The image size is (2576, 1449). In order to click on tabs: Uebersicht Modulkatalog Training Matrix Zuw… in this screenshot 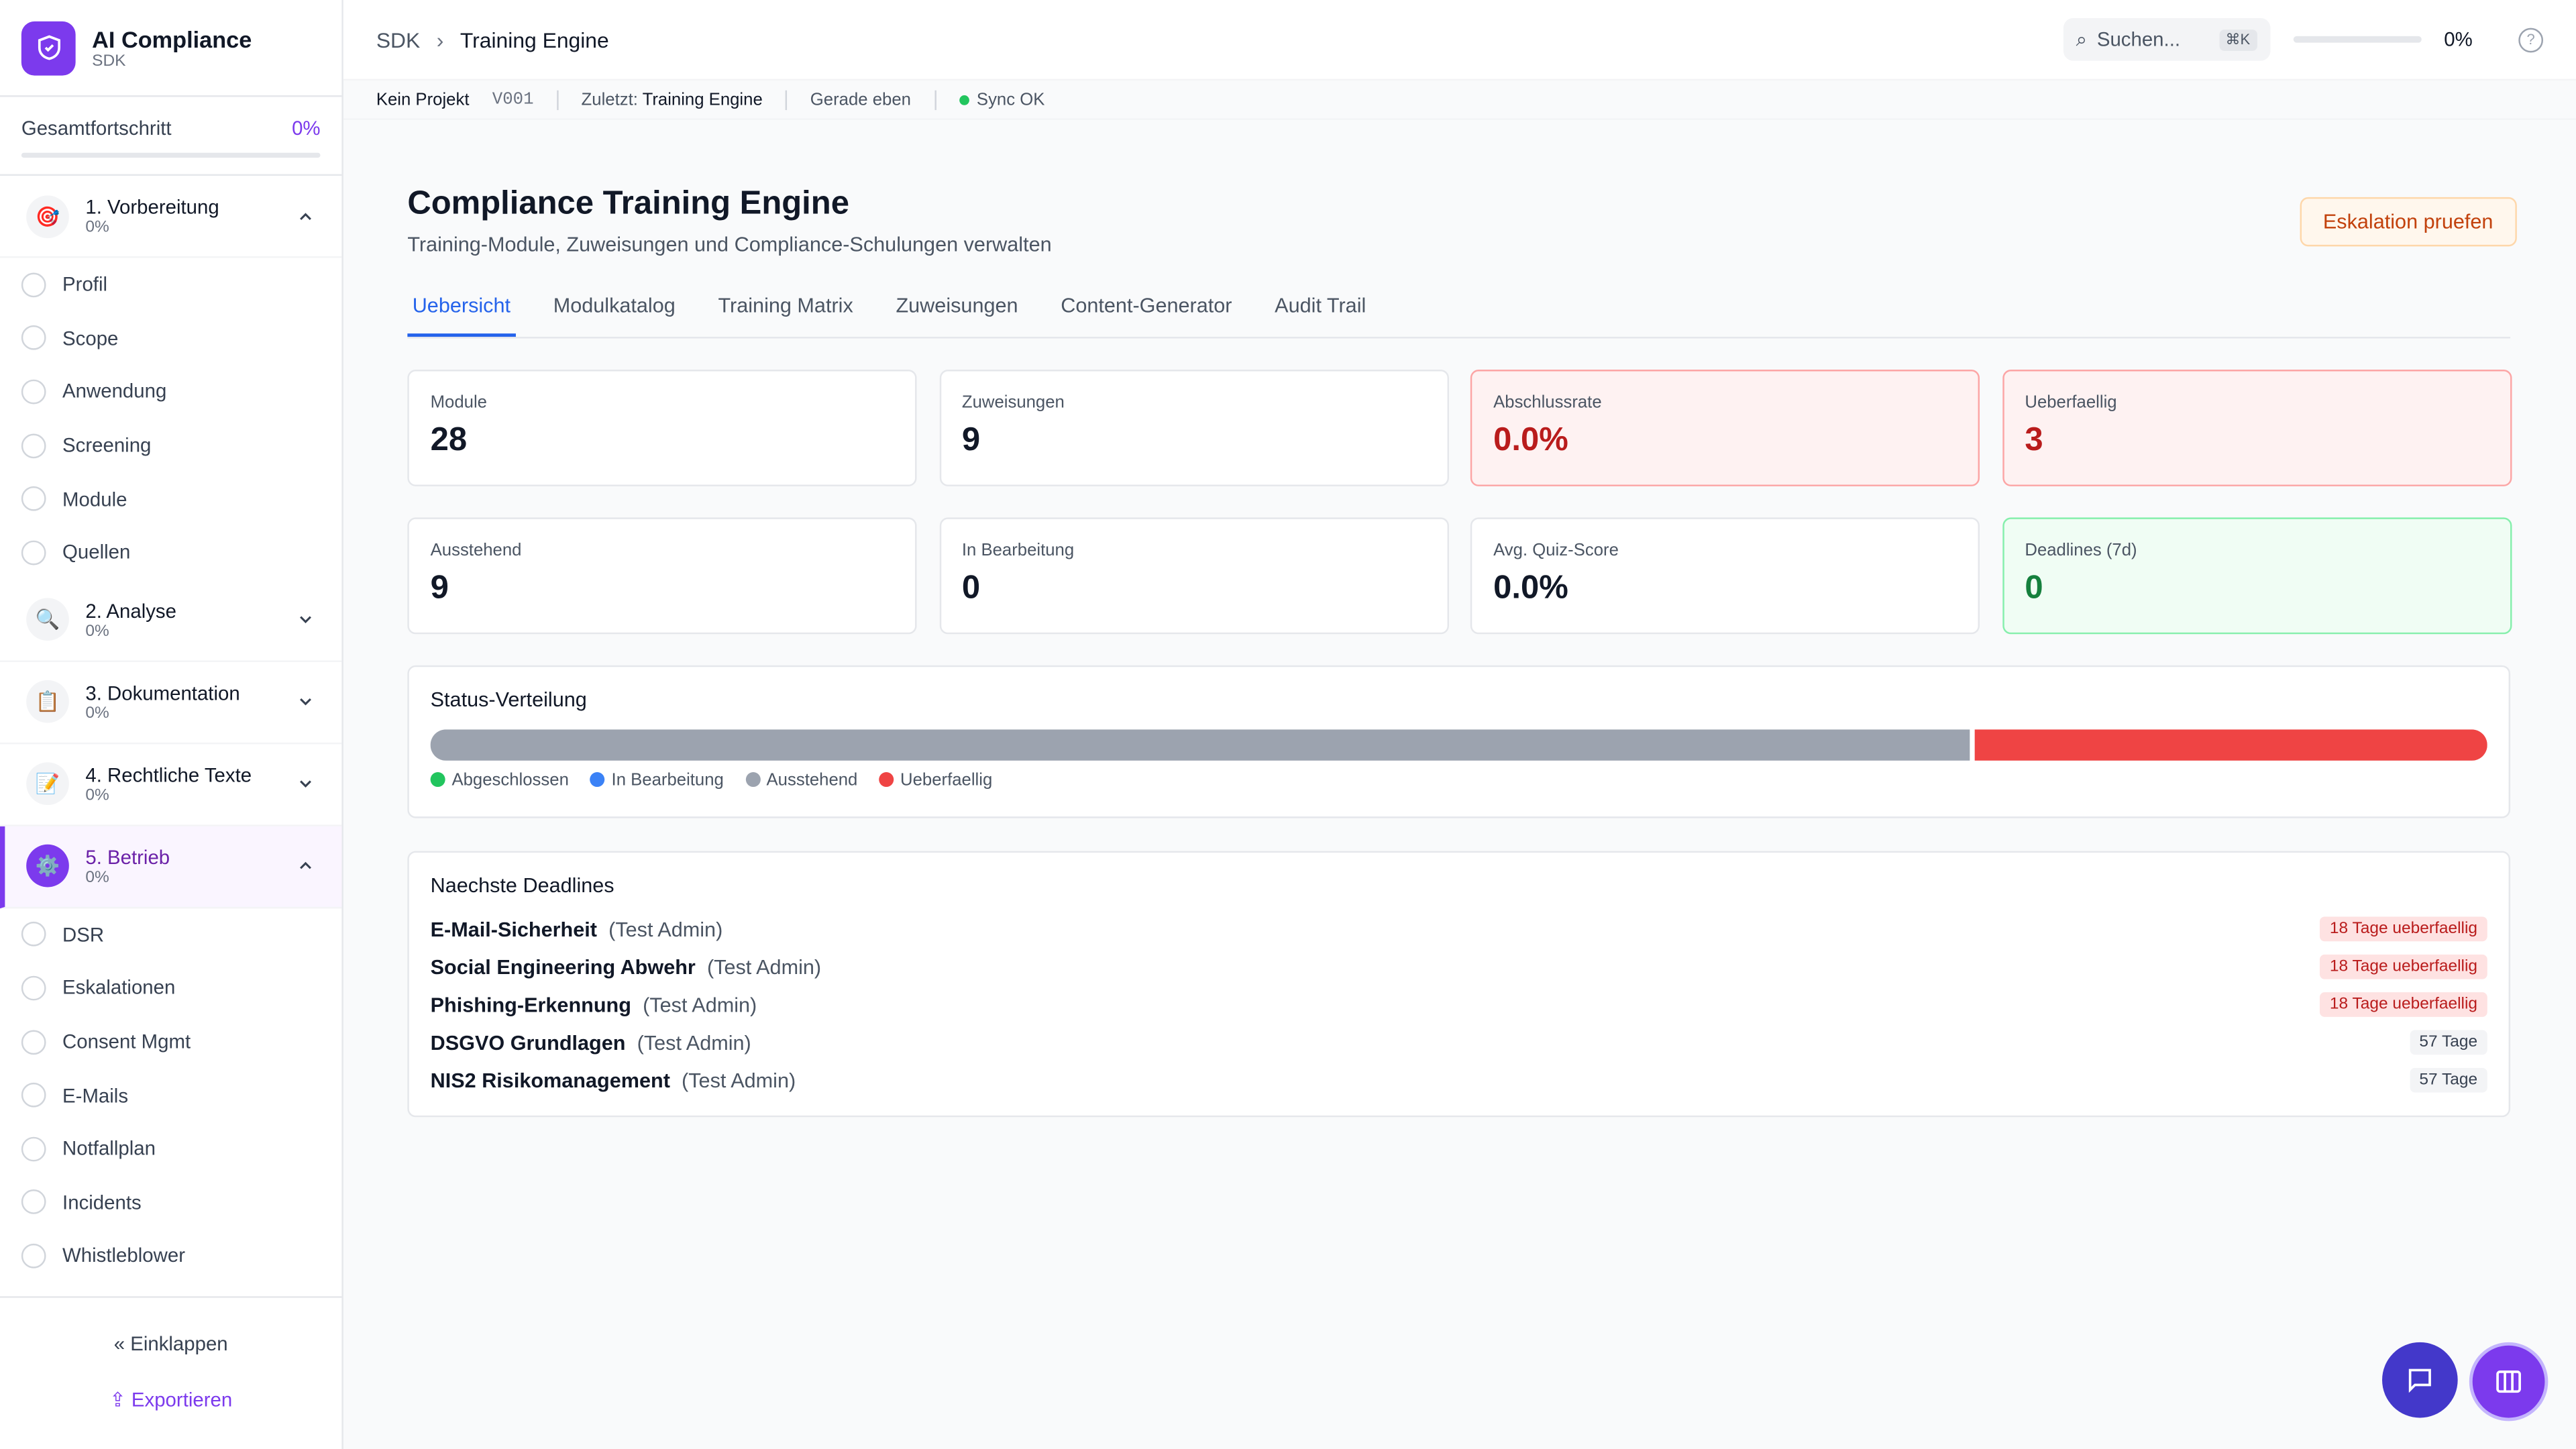, I will do `click(1459, 316)`.